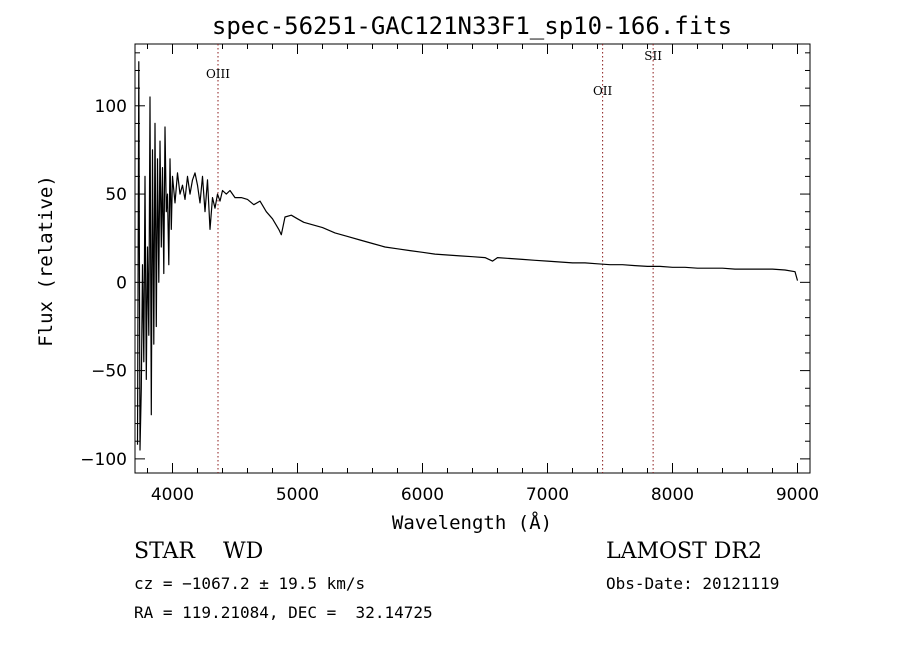  What do you see at coordinates (218, 74) in the screenshot?
I see `emission-line-label: OIII` at bounding box center [218, 74].